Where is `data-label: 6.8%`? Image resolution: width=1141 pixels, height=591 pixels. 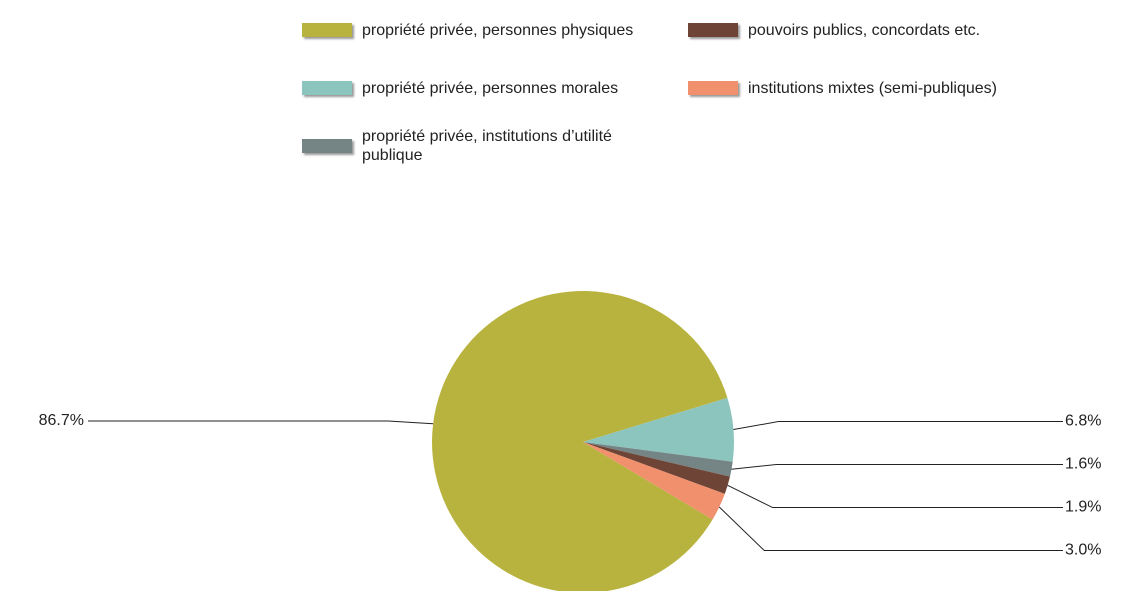
data-label: 6.8% is located at coordinates (1083, 421).